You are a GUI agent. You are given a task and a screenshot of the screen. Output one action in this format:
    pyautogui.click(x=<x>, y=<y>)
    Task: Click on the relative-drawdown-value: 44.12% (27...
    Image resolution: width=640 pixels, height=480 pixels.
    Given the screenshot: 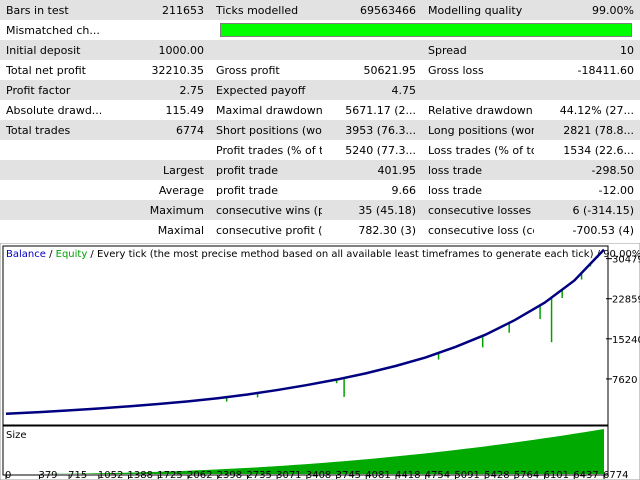 What is the action you would take?
    pyautogui.click(x=596, y=110)
    